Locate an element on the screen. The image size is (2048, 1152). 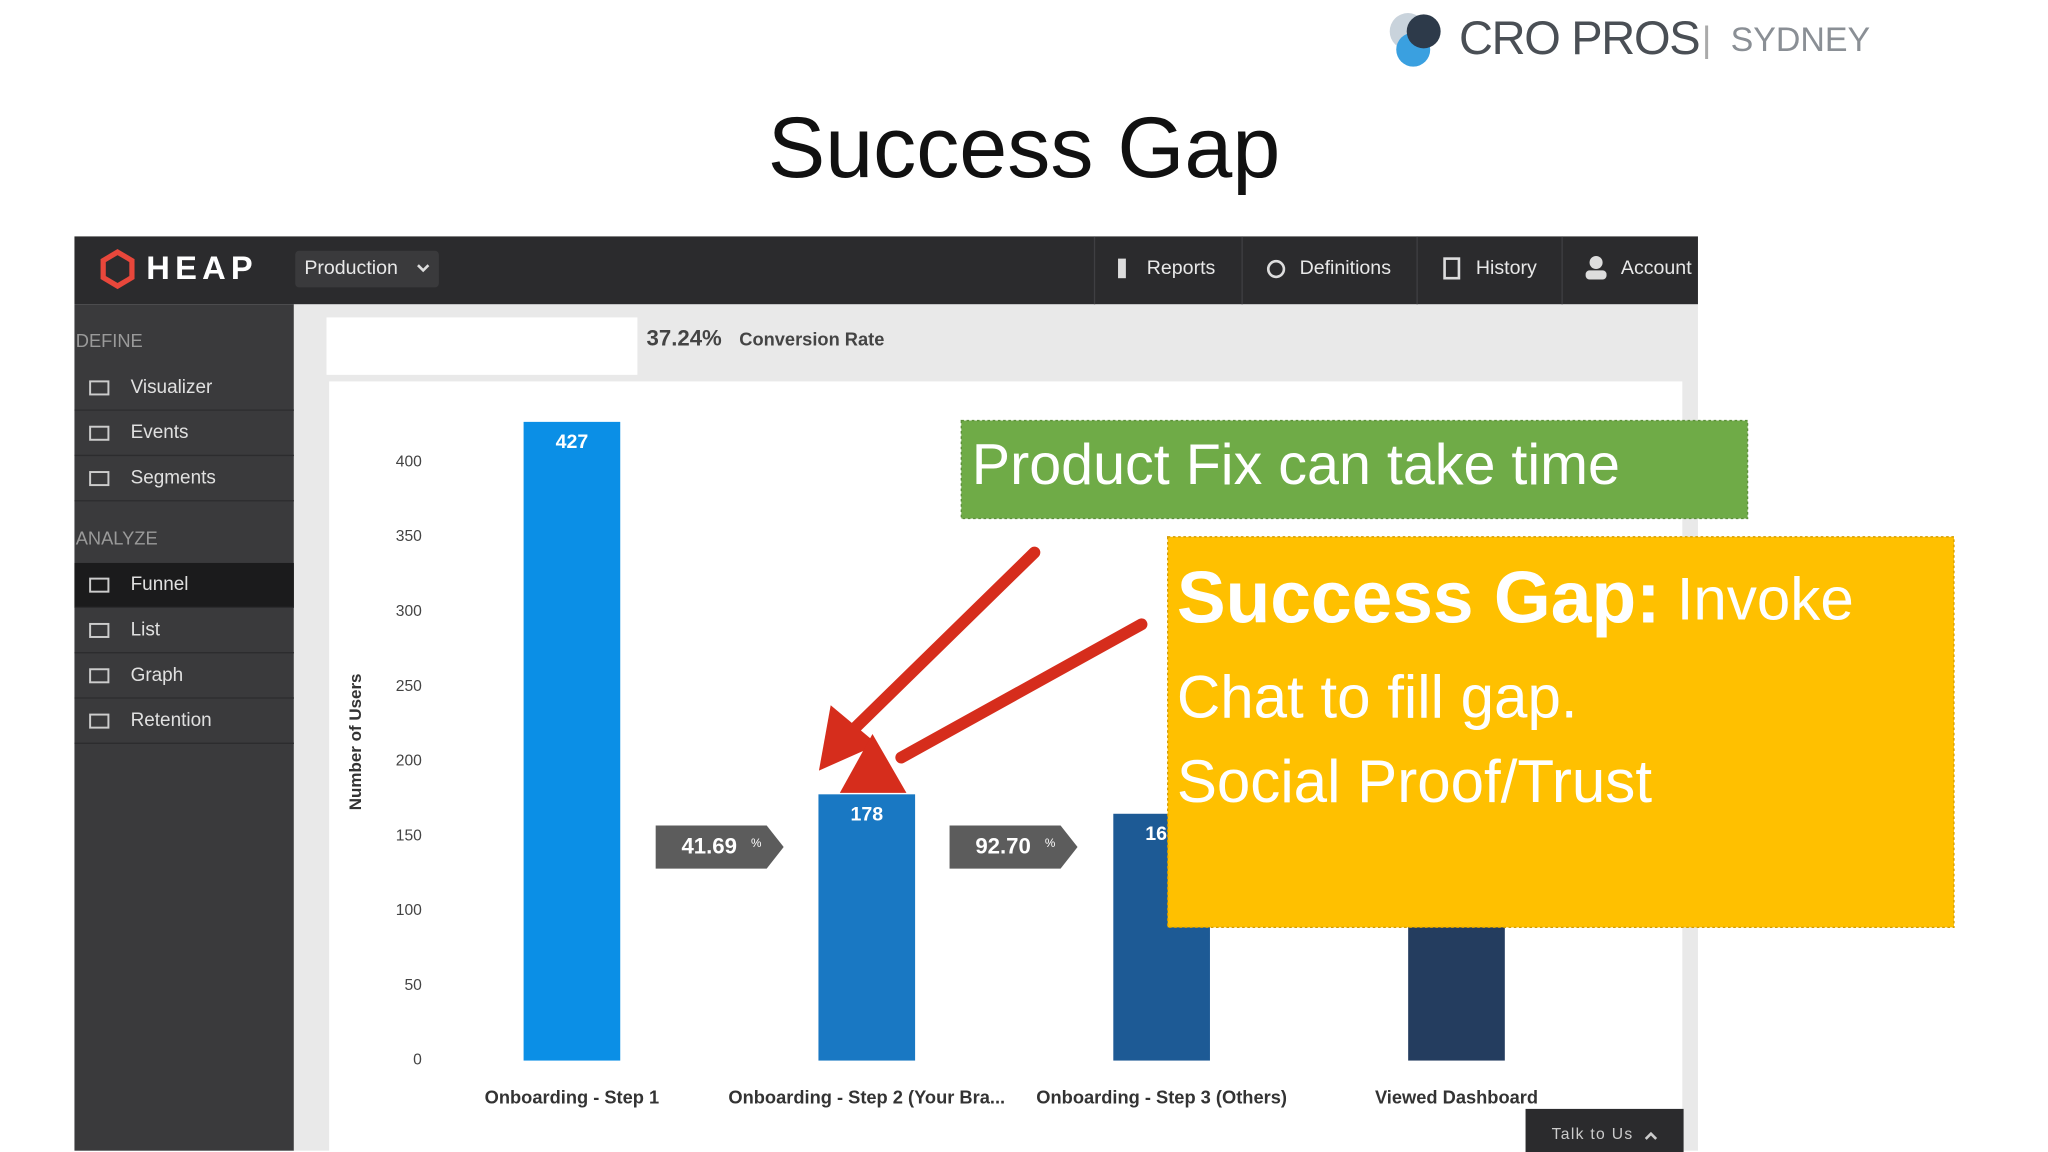
y-tick-label: 400 is located at coordinates (409, 461).